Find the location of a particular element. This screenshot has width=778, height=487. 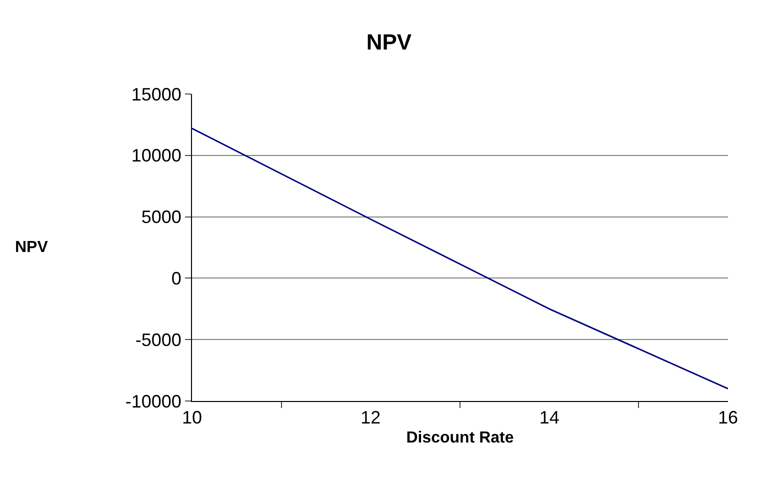

x-tick-label: 16 is located at coordinates (728, 418).